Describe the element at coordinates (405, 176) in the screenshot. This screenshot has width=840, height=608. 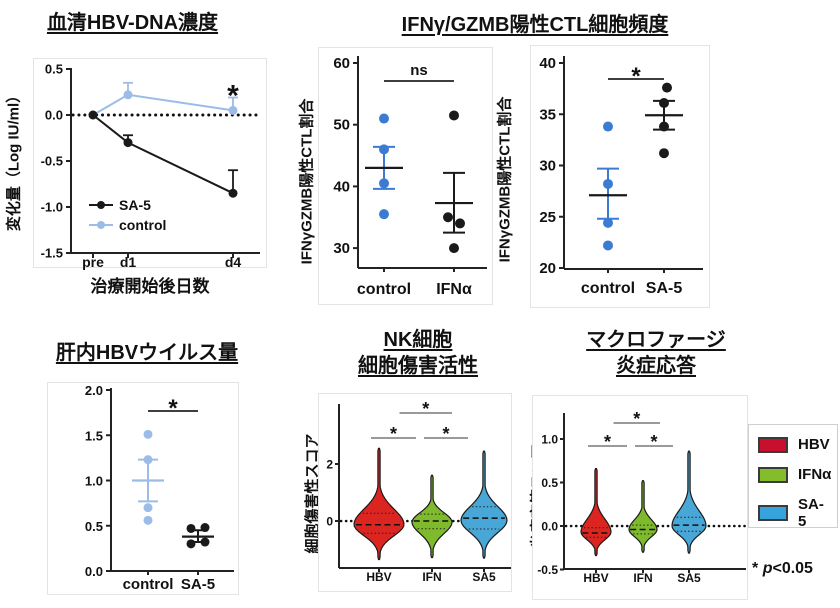
I see `chart-ctl-control-vs-ifna: 60 50 40 30 control IFNα ns` at that location.